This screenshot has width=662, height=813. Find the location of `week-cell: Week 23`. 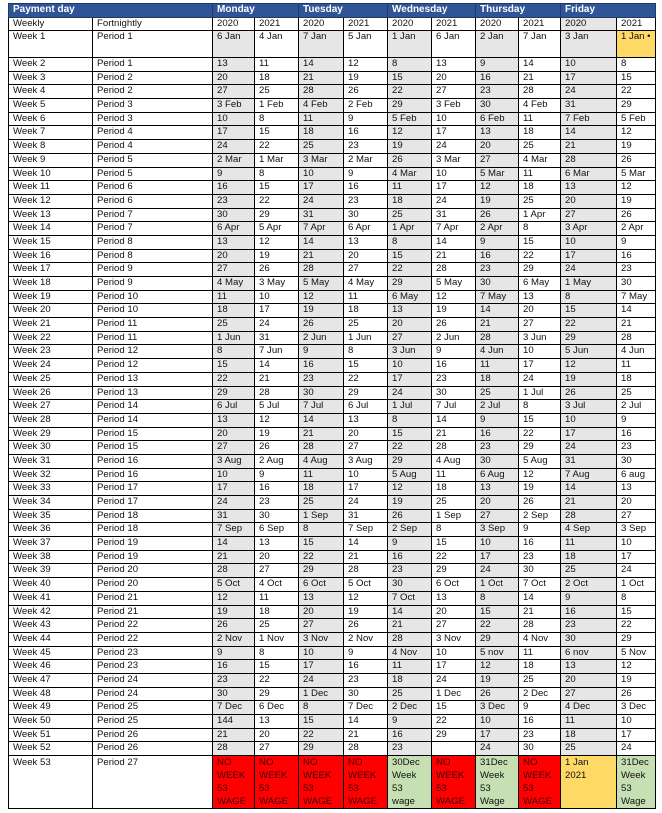

week-cell: Week 23 is located at coordinates (50, 352).